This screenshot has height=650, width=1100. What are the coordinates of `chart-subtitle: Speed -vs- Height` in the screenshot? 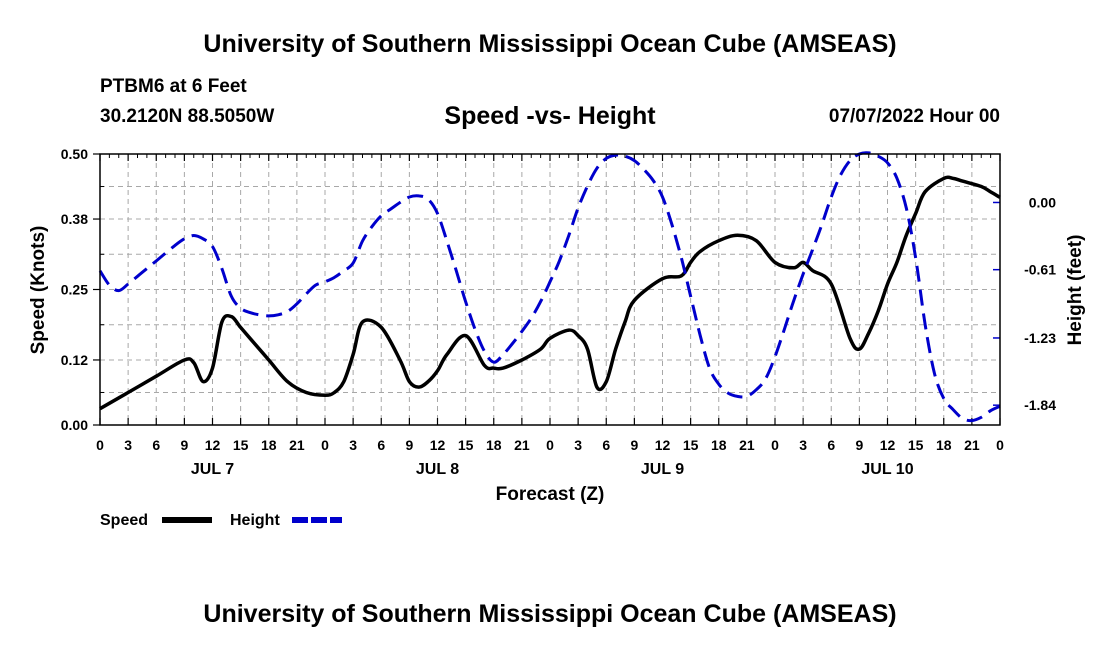 It's located at (550, 116).